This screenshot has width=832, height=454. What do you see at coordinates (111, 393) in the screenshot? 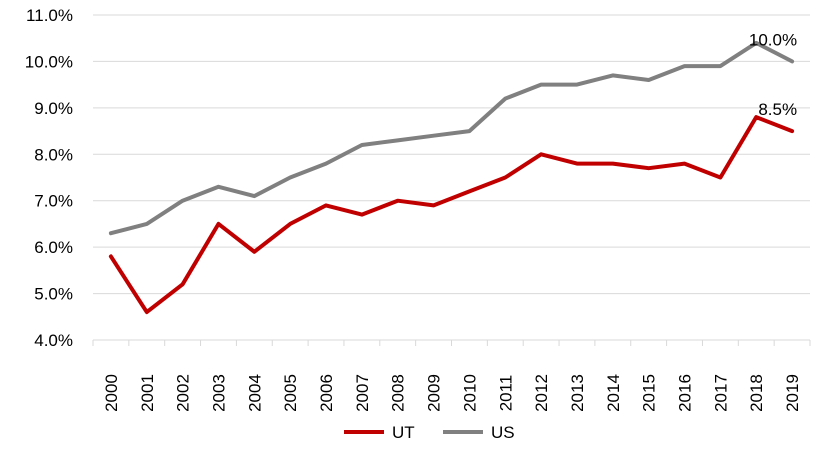
I see `x-tick-label: 2000` at bounding box center [111, 393].